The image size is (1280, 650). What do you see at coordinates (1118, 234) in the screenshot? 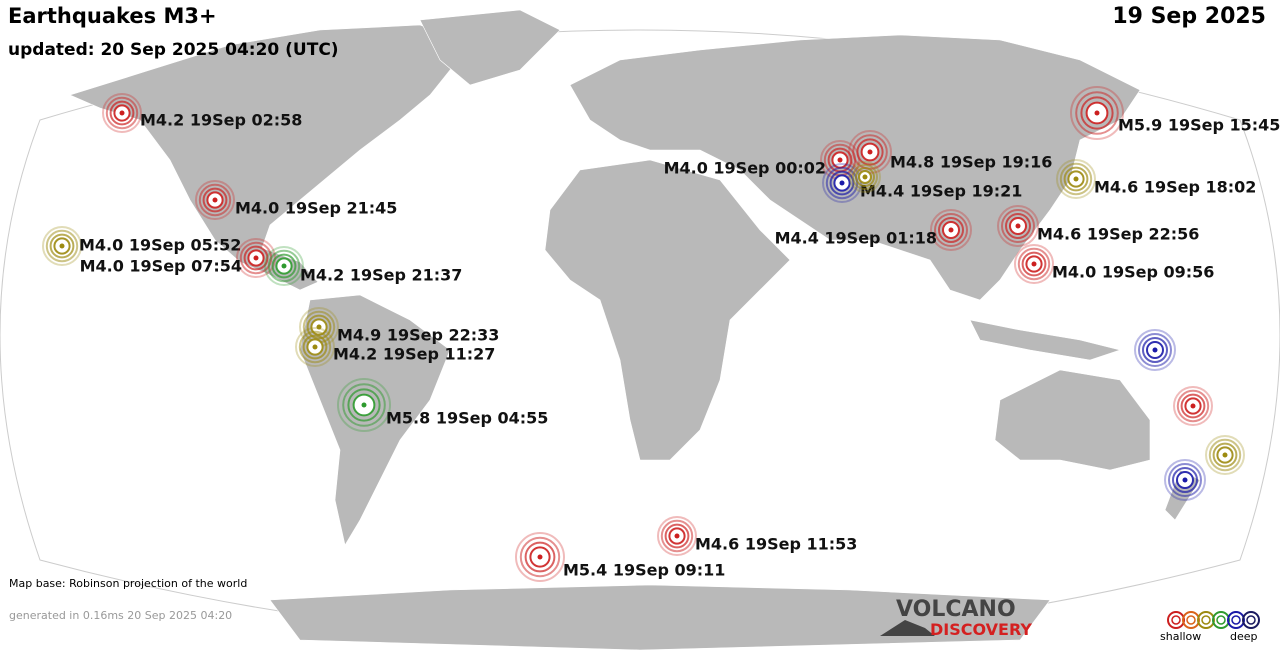
I see `quake-label: M4.6 19Sep 22:56` at bounding box center [1118, 234].